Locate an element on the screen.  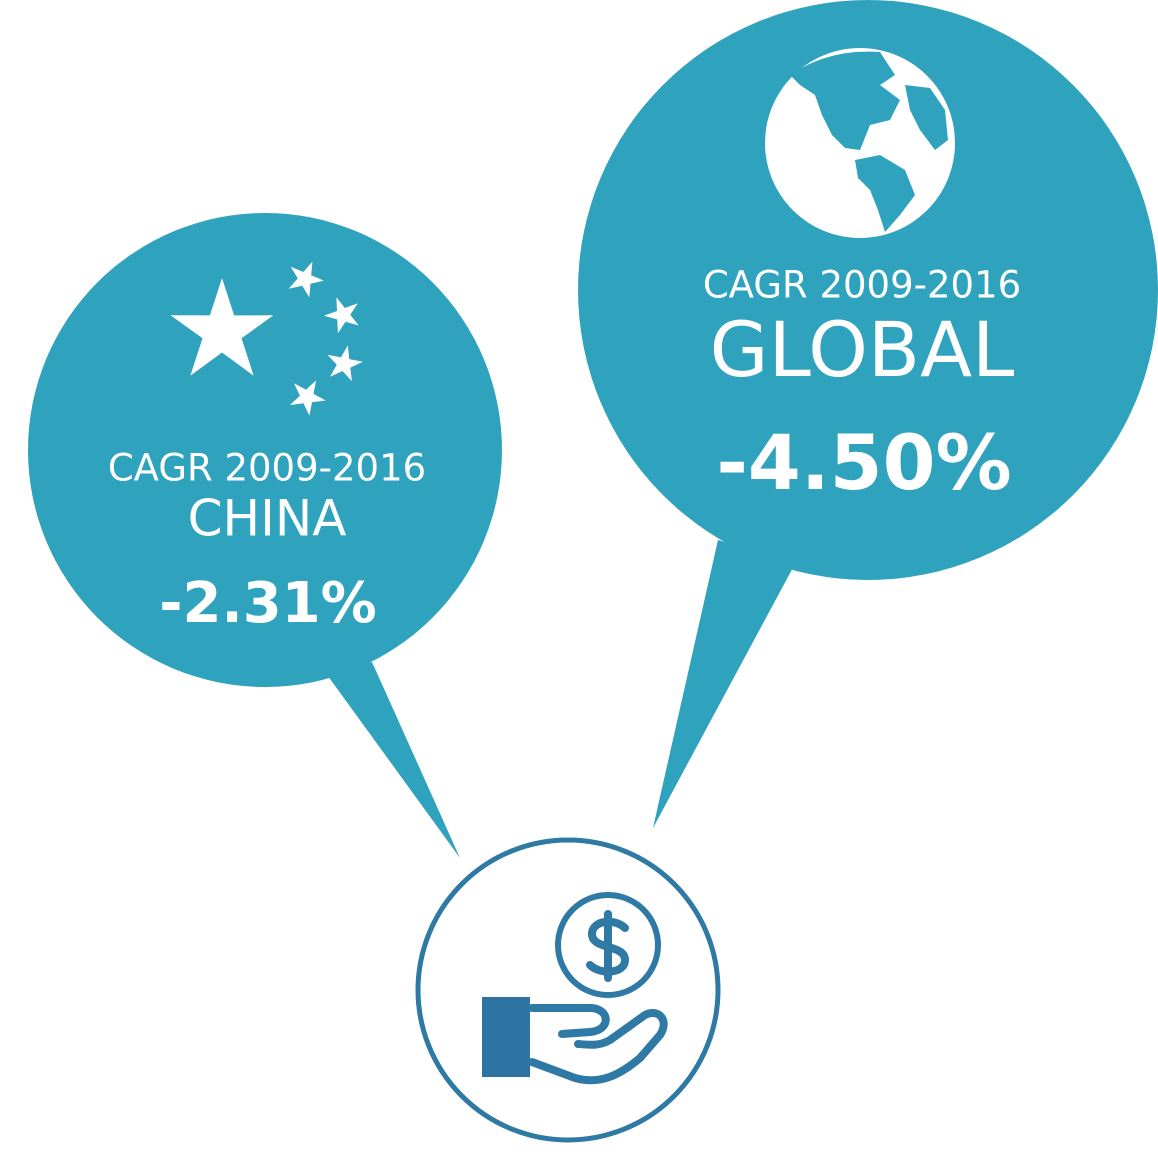
globe-icon is located at coordinates (860, 143).